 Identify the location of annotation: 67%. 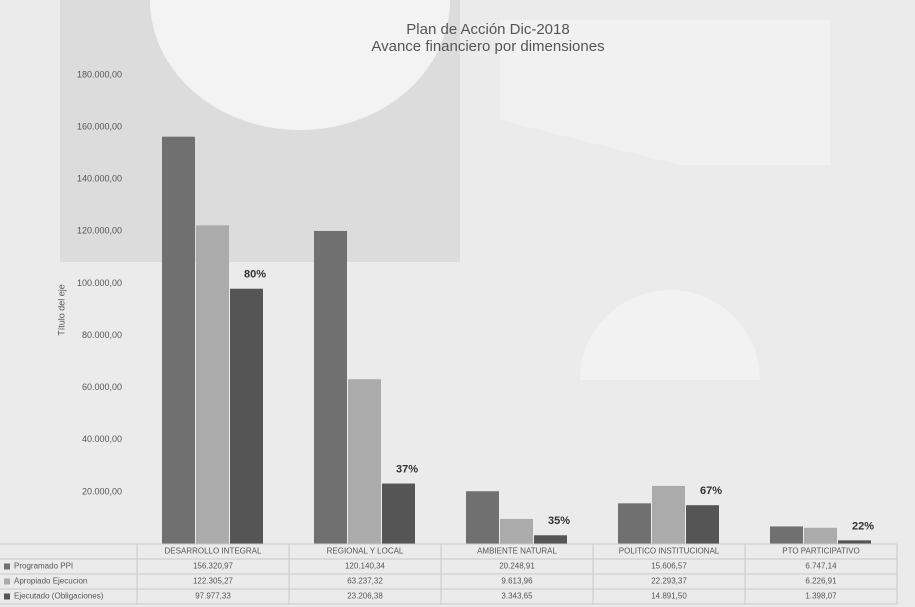
(711, 491).